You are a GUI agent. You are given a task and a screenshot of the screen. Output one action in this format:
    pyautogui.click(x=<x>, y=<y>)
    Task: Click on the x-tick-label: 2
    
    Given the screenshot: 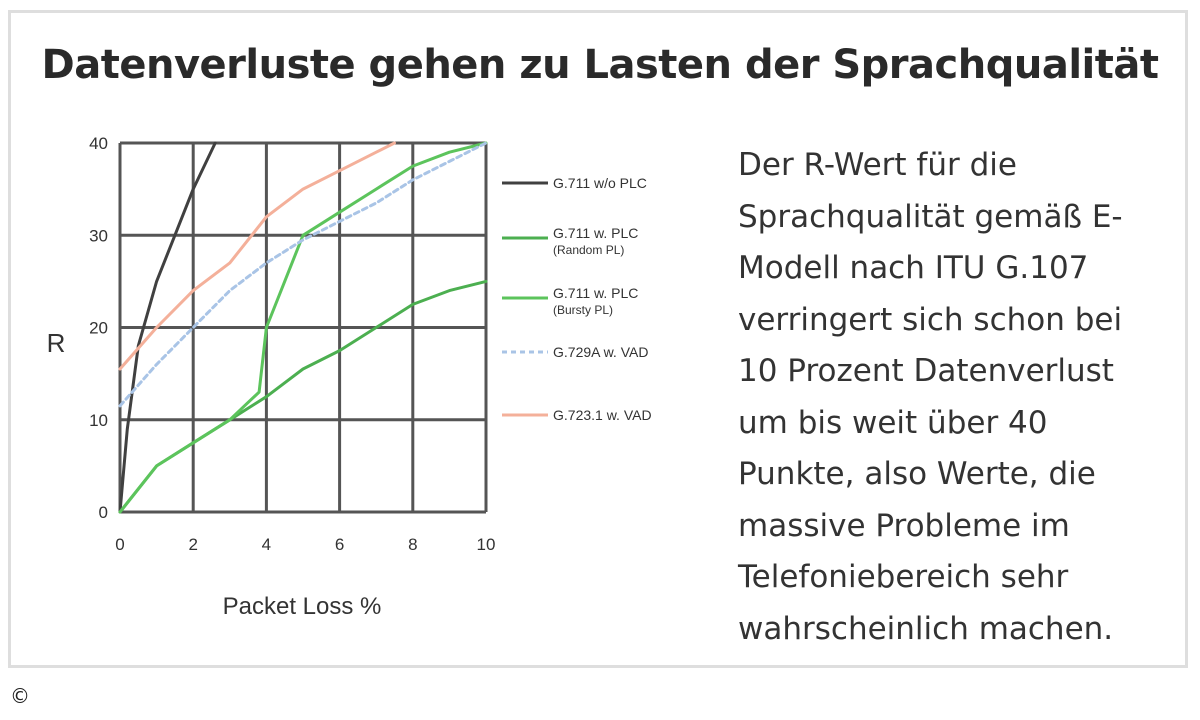 What is the action you would take?
    pyautogui.click(x=192, y=544)
    